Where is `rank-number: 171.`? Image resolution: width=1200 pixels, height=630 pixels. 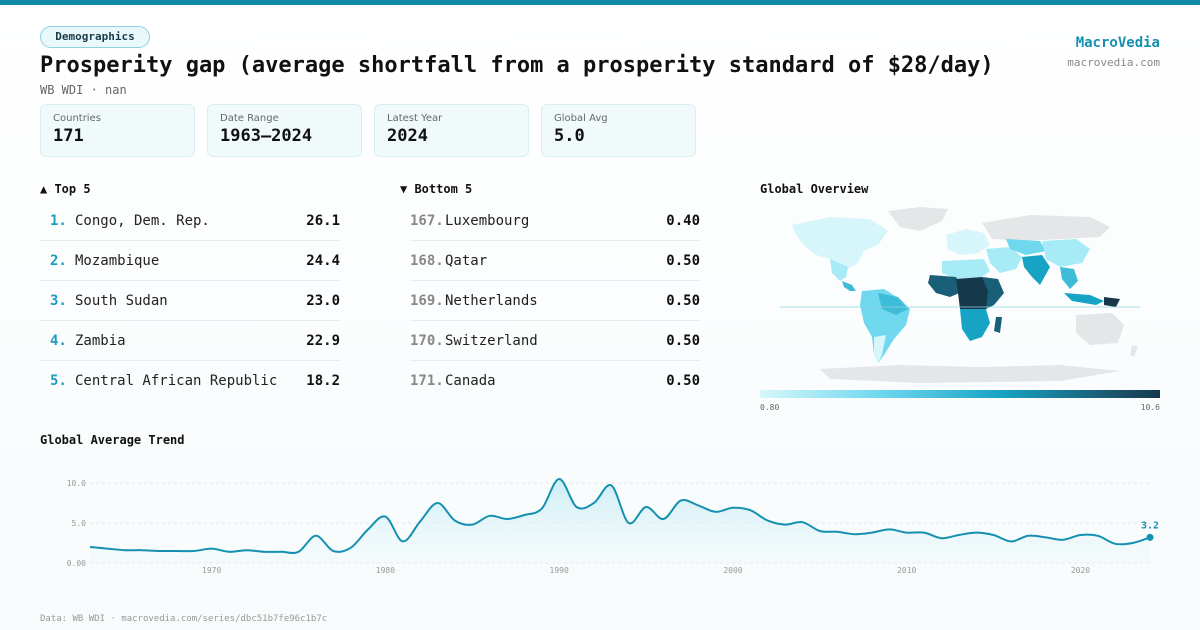 rank-number: 171. is located at coordinates (427, 381).